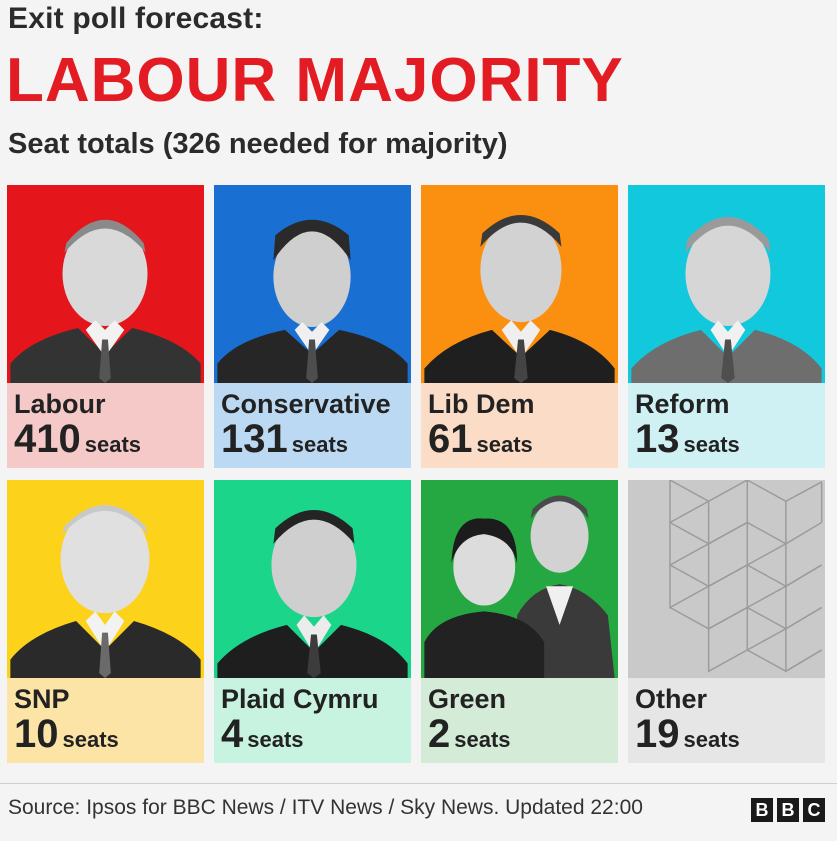  I want to click on two-people-photo, so click(519, 586).